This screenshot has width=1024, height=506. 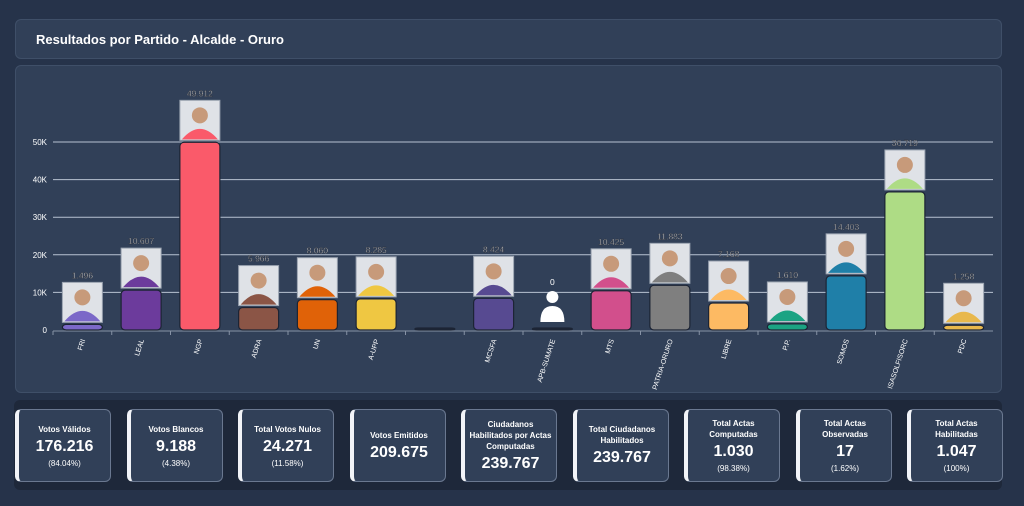 I want to click on stat-value: 24.271, so click(x=287, y=446).